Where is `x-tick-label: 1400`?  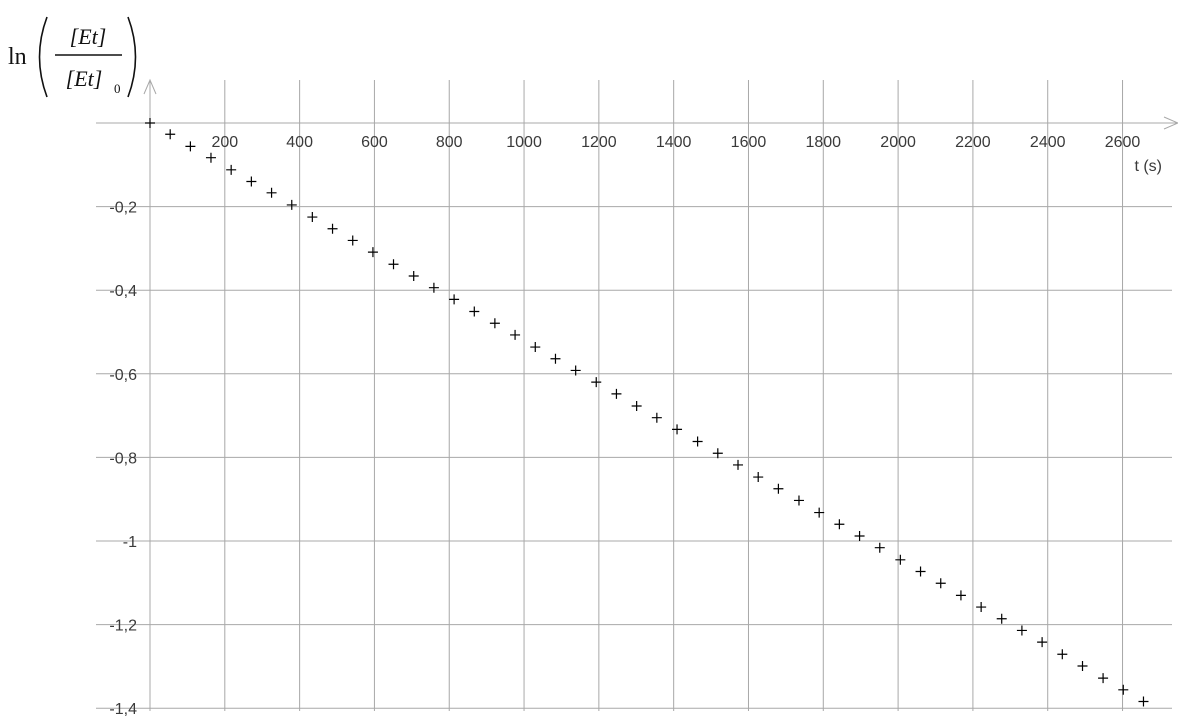 x-tick-label: 1400 is located at coordinates (674, 142).